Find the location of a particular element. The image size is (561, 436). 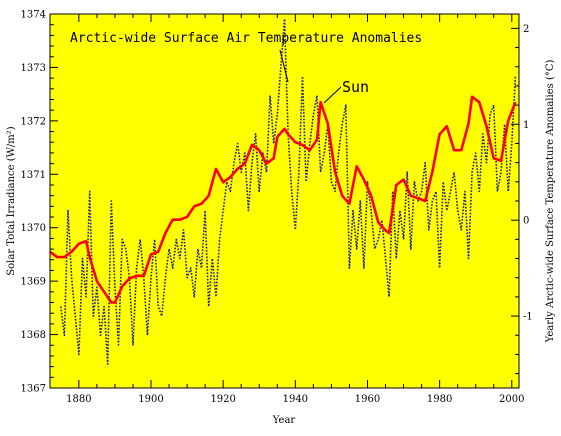

x-axis-title: Year is located at coordinates (284, 420).